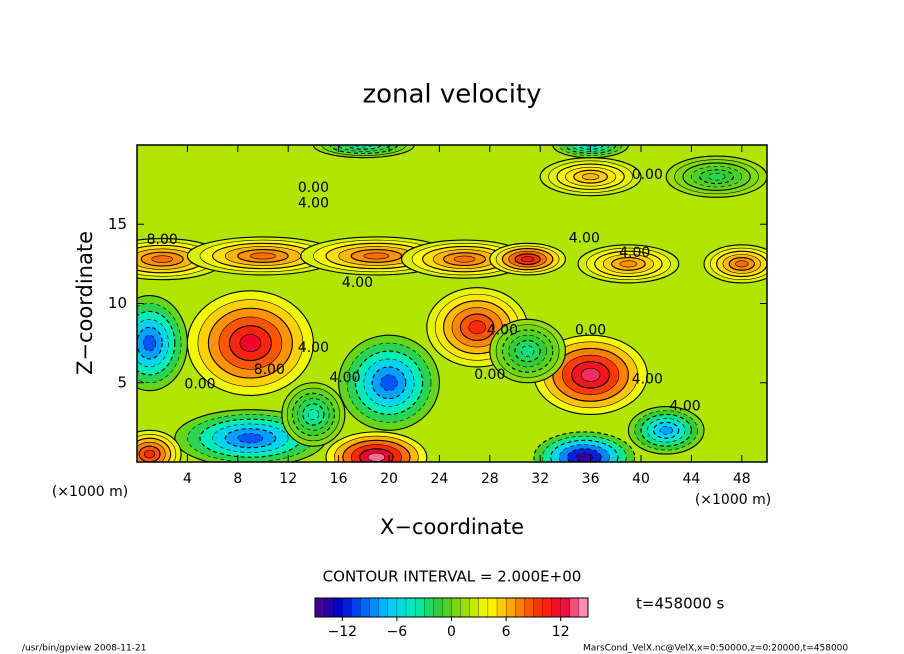  What do you see at coordinates (389, 479) in the screenshot?
I see `x-tick-label: 20` at bounding box center [389, 479].